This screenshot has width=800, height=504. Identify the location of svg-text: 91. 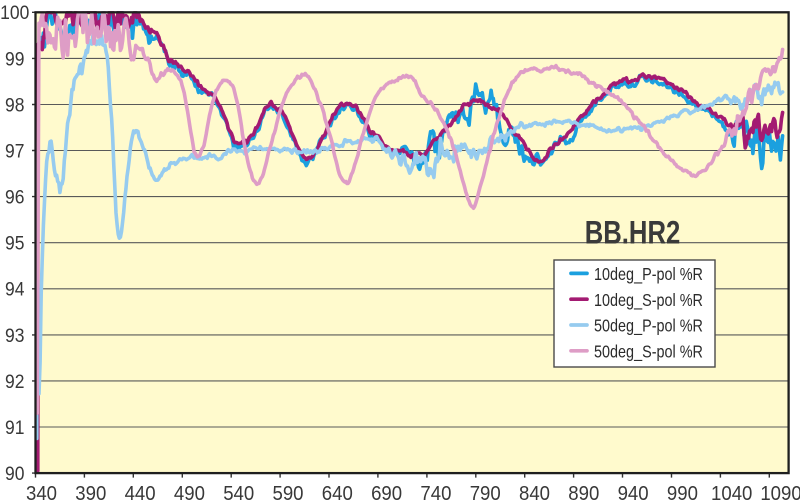
(14, 427).